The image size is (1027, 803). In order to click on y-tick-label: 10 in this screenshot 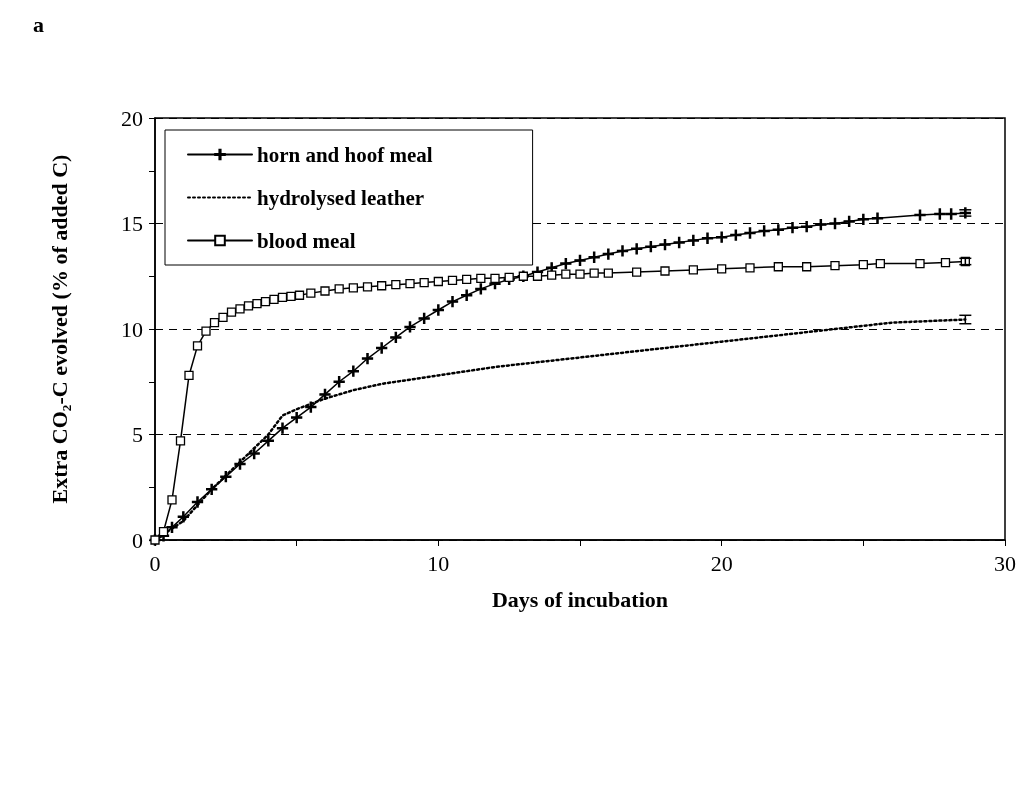, I will do `click(132, 329)`.